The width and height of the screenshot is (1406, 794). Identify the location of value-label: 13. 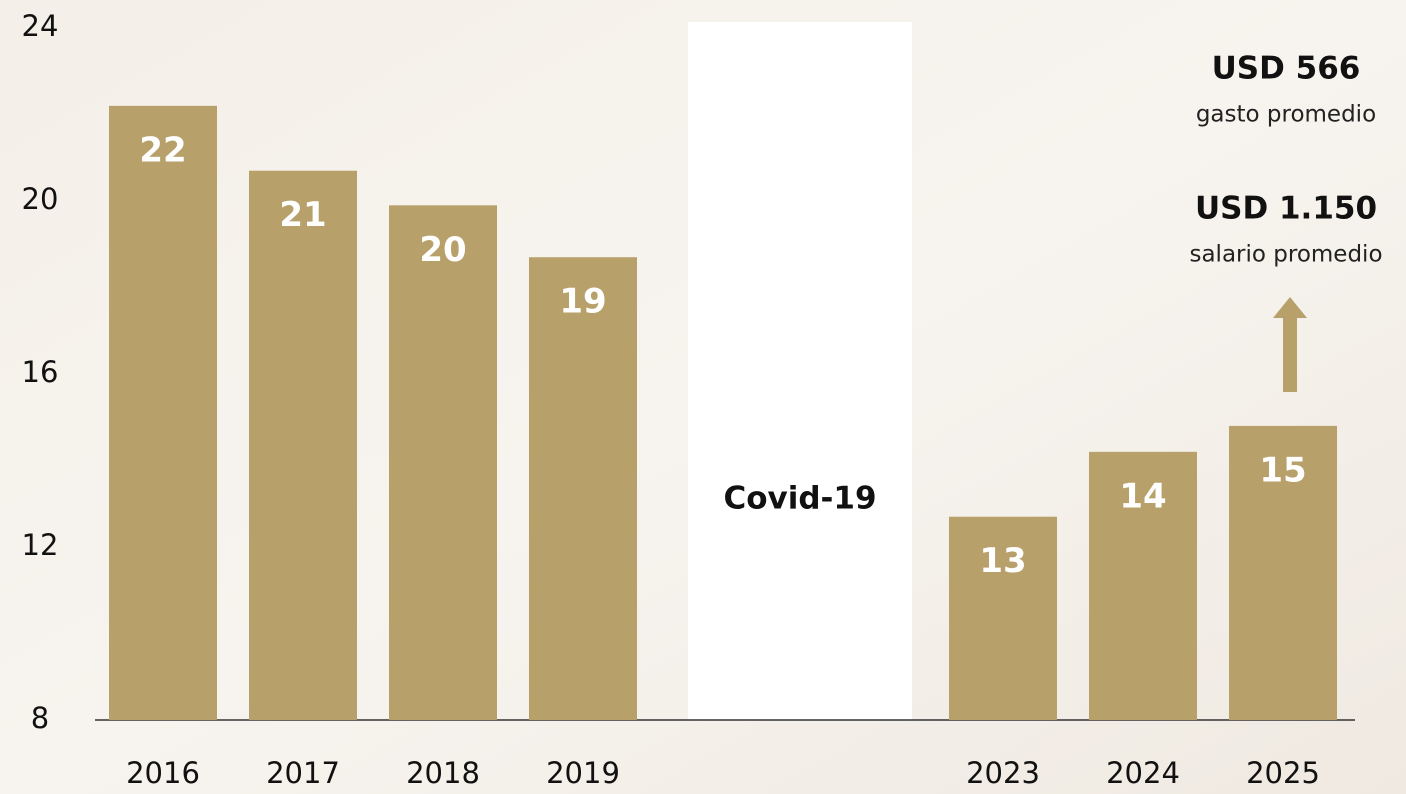
(1002, 561).